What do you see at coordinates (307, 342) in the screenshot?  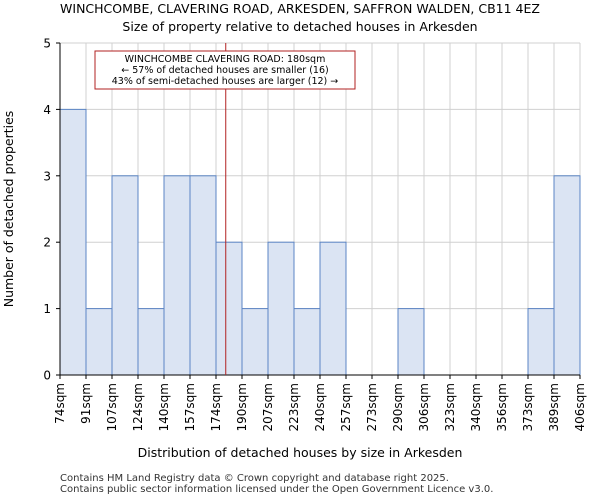 I see `bar-223sqm` at bounding box center [307, 342].